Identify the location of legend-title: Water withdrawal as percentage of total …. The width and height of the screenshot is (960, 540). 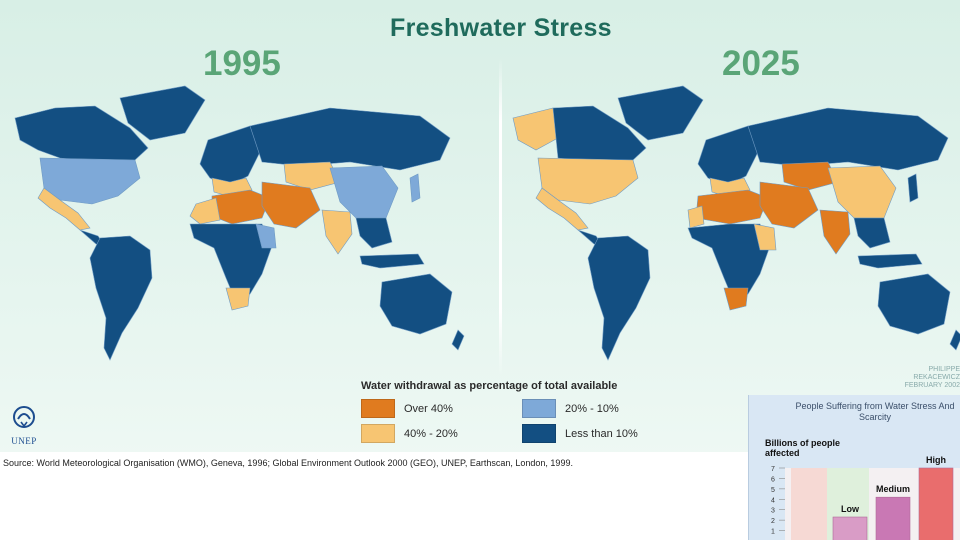
(489, 386).